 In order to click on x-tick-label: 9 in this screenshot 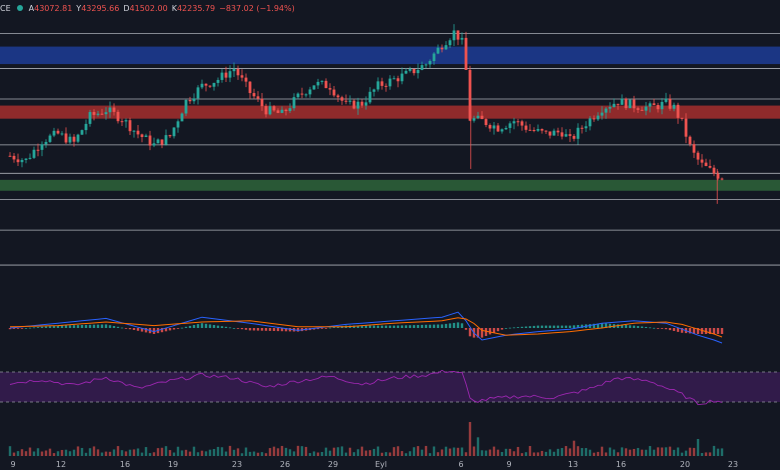, I will do `click(508, 464)`.